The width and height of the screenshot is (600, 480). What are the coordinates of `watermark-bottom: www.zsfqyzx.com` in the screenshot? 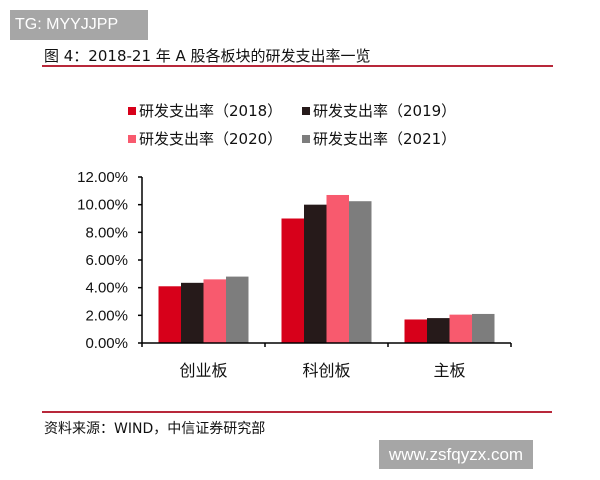 It's located at (456, 454).